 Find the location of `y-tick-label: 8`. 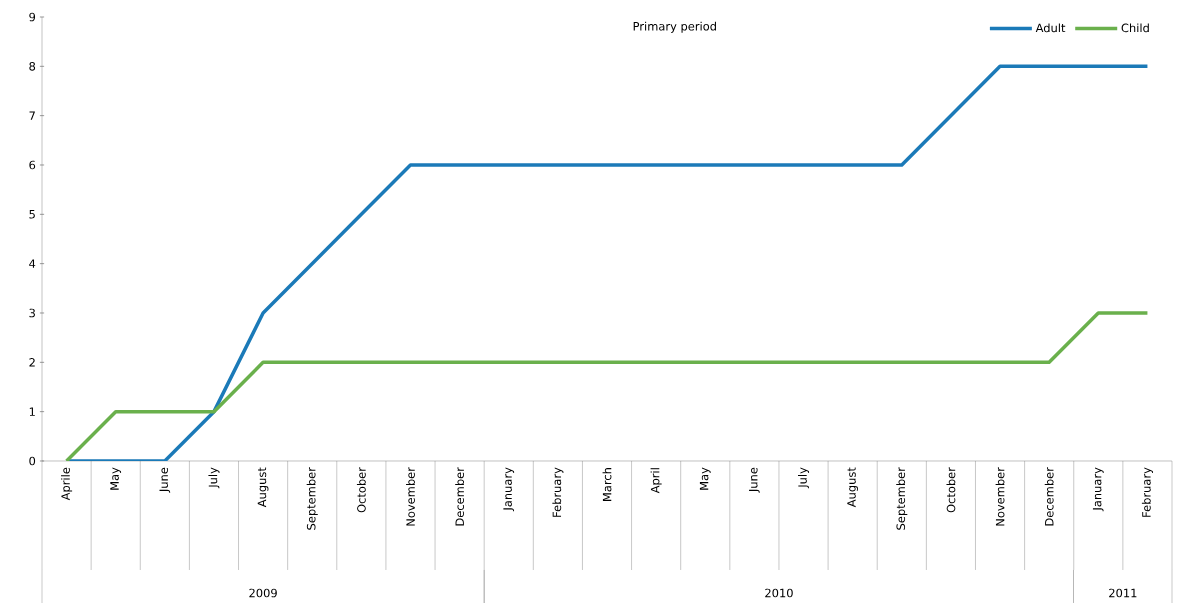

y-tick-label: 8 is located at coordinates (32, 66).